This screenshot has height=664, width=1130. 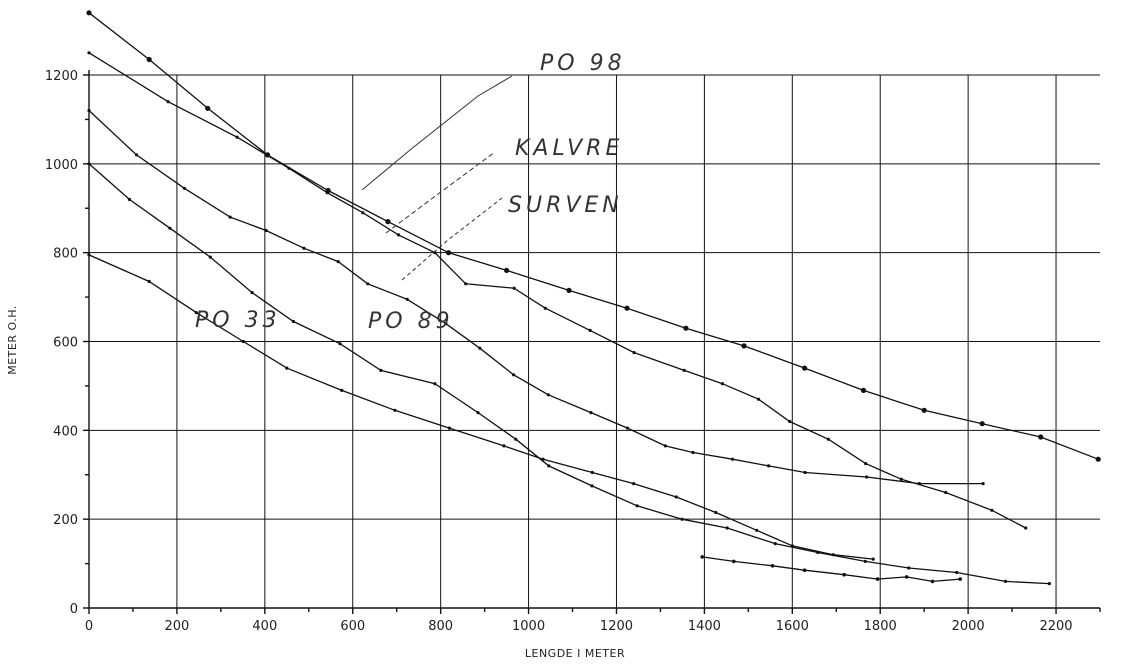 I want to click on y-tick-label: 1200, so click(x=61, y=76).